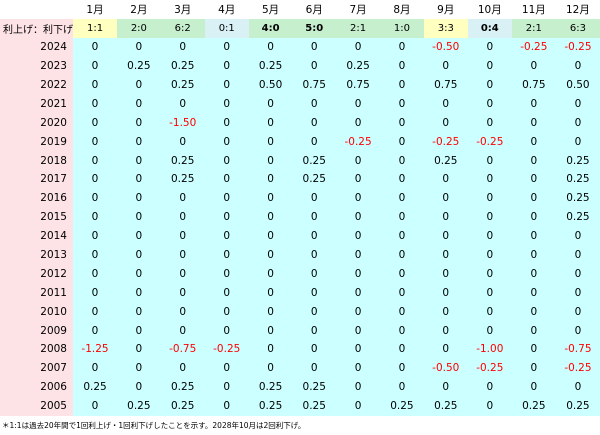  Describe the element at coordinates (300, 104) in the screenshot. I see `year-row: 2021 0 0 0 0 0 0 0 0 0 0 0 0` at that location.